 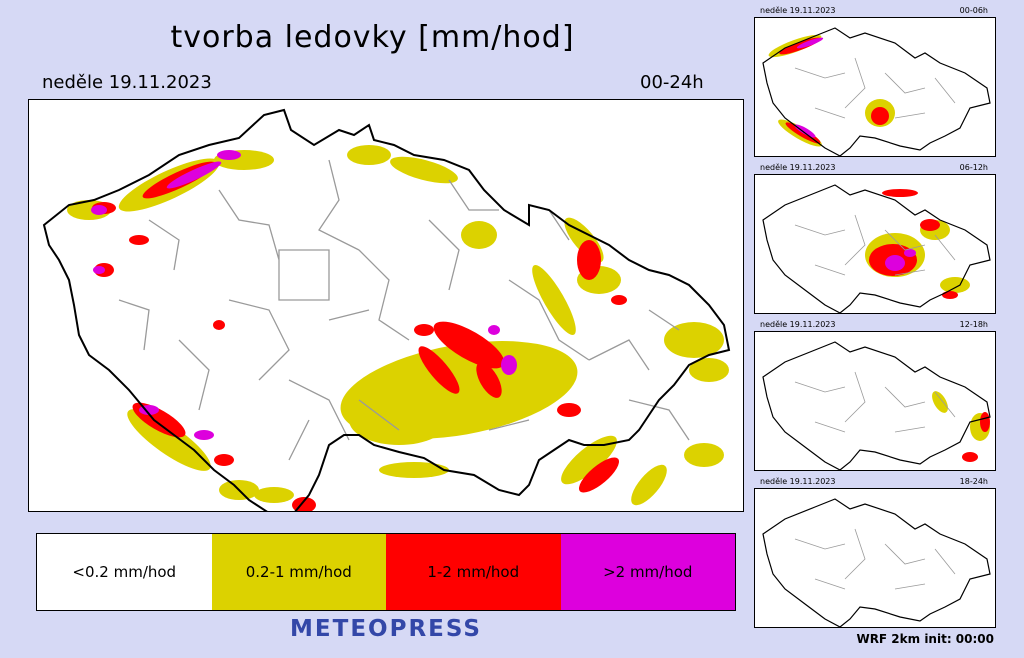 I want to click on legend-label: <0.2 mm/hod, so click(x=124, y=572).